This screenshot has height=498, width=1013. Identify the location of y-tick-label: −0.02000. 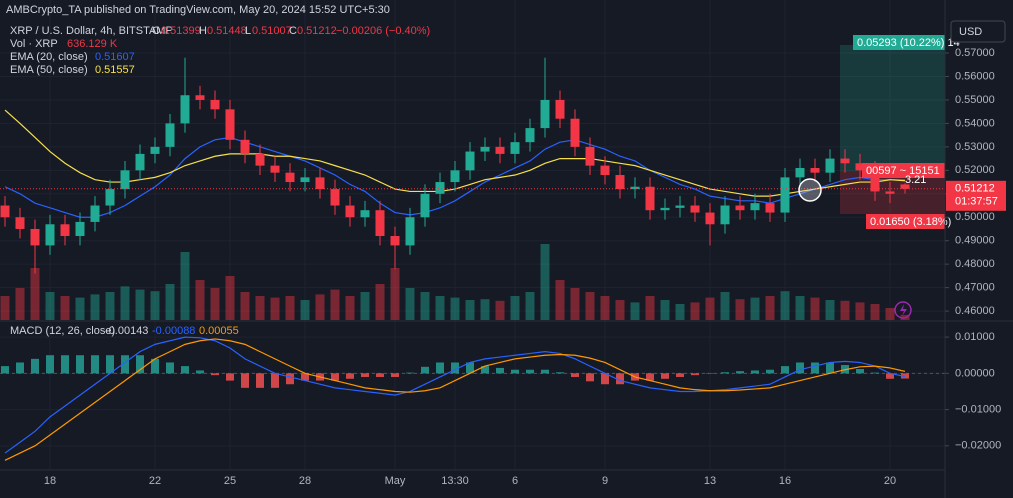
(978, 446).